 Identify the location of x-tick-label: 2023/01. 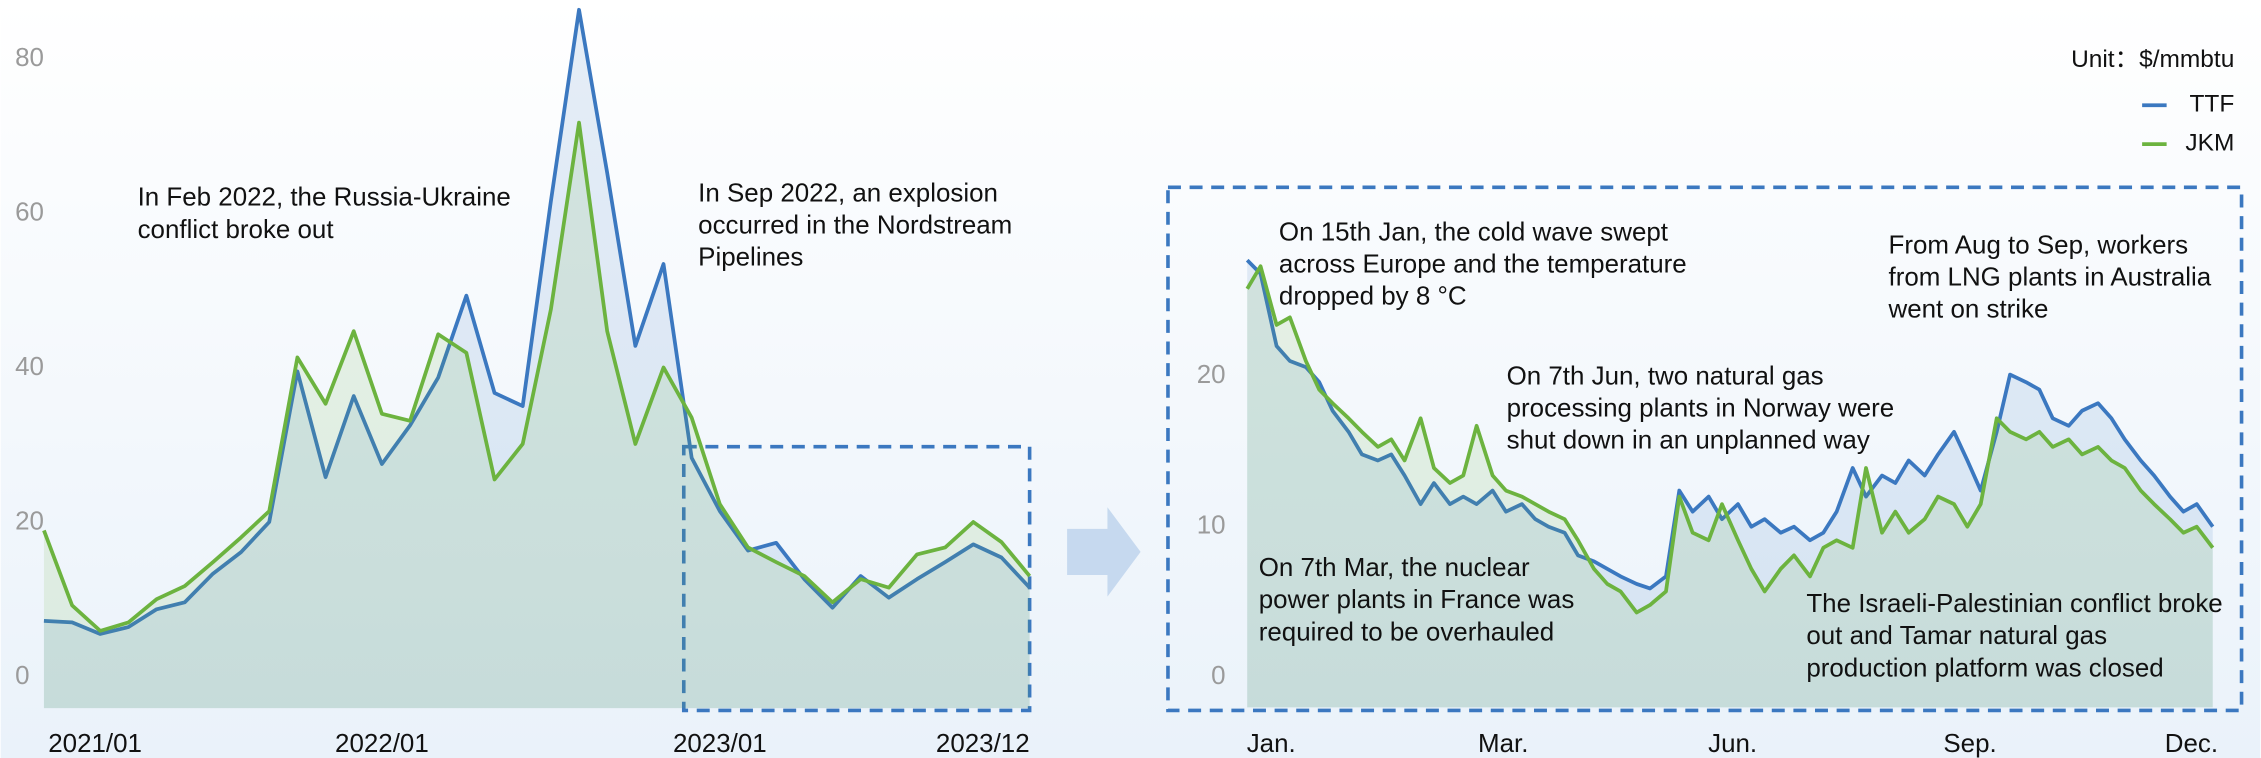
(720, 744).